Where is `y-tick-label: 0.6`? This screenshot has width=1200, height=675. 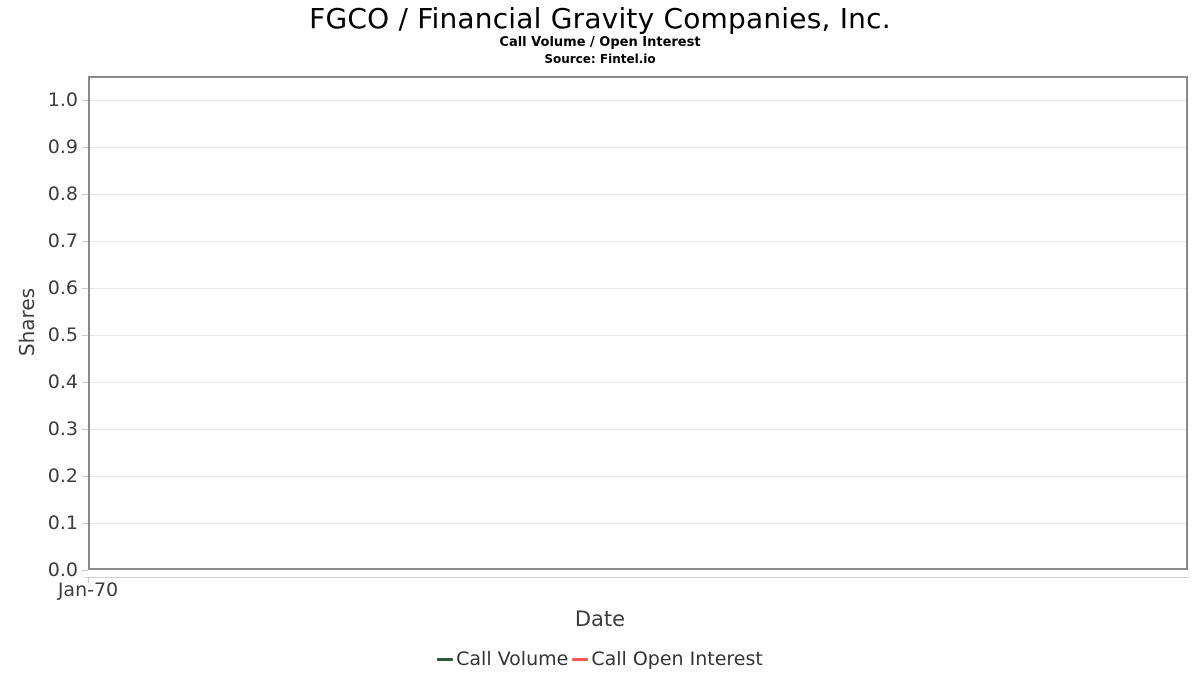
y-tick-label: 0.6 is located at coordinates (62, 288).